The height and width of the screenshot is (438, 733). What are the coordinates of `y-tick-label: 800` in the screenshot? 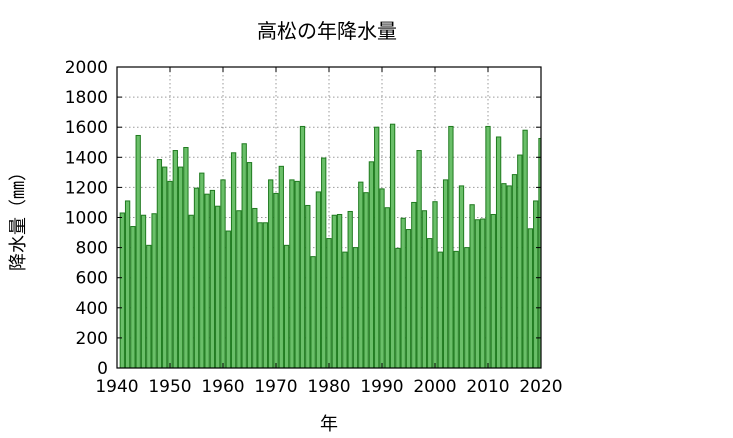 It's located at (92, 249).